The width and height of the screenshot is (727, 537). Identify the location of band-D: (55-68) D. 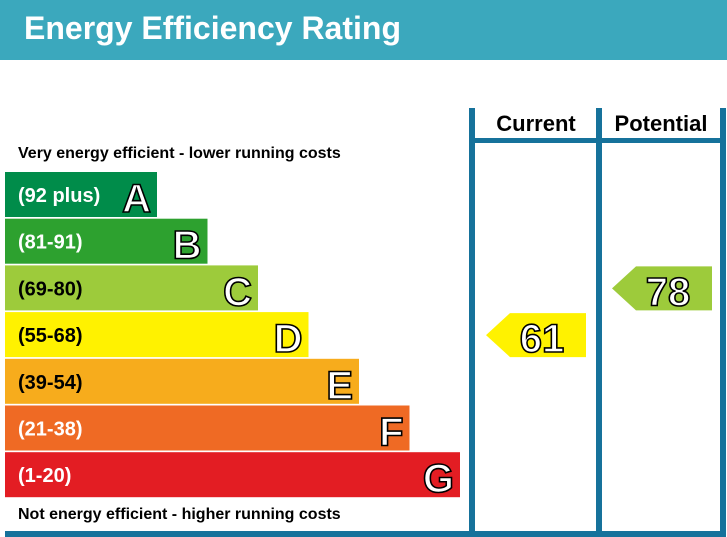
(157, 337).